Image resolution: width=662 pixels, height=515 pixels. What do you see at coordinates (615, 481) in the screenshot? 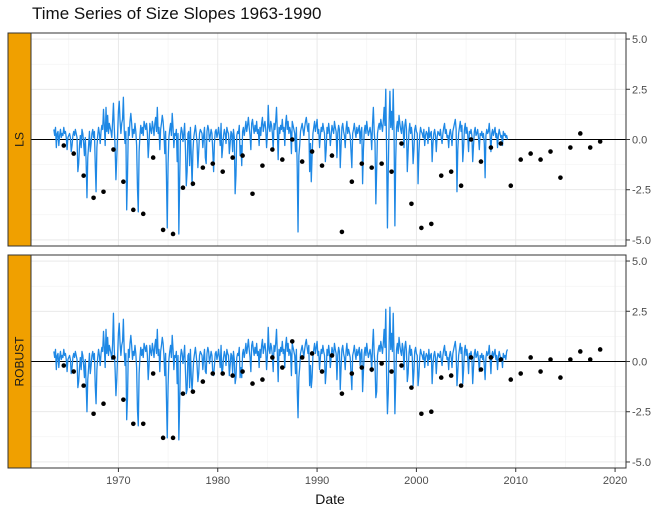
I see `x-tick-label: 2020` at bounding box center [615, 481].